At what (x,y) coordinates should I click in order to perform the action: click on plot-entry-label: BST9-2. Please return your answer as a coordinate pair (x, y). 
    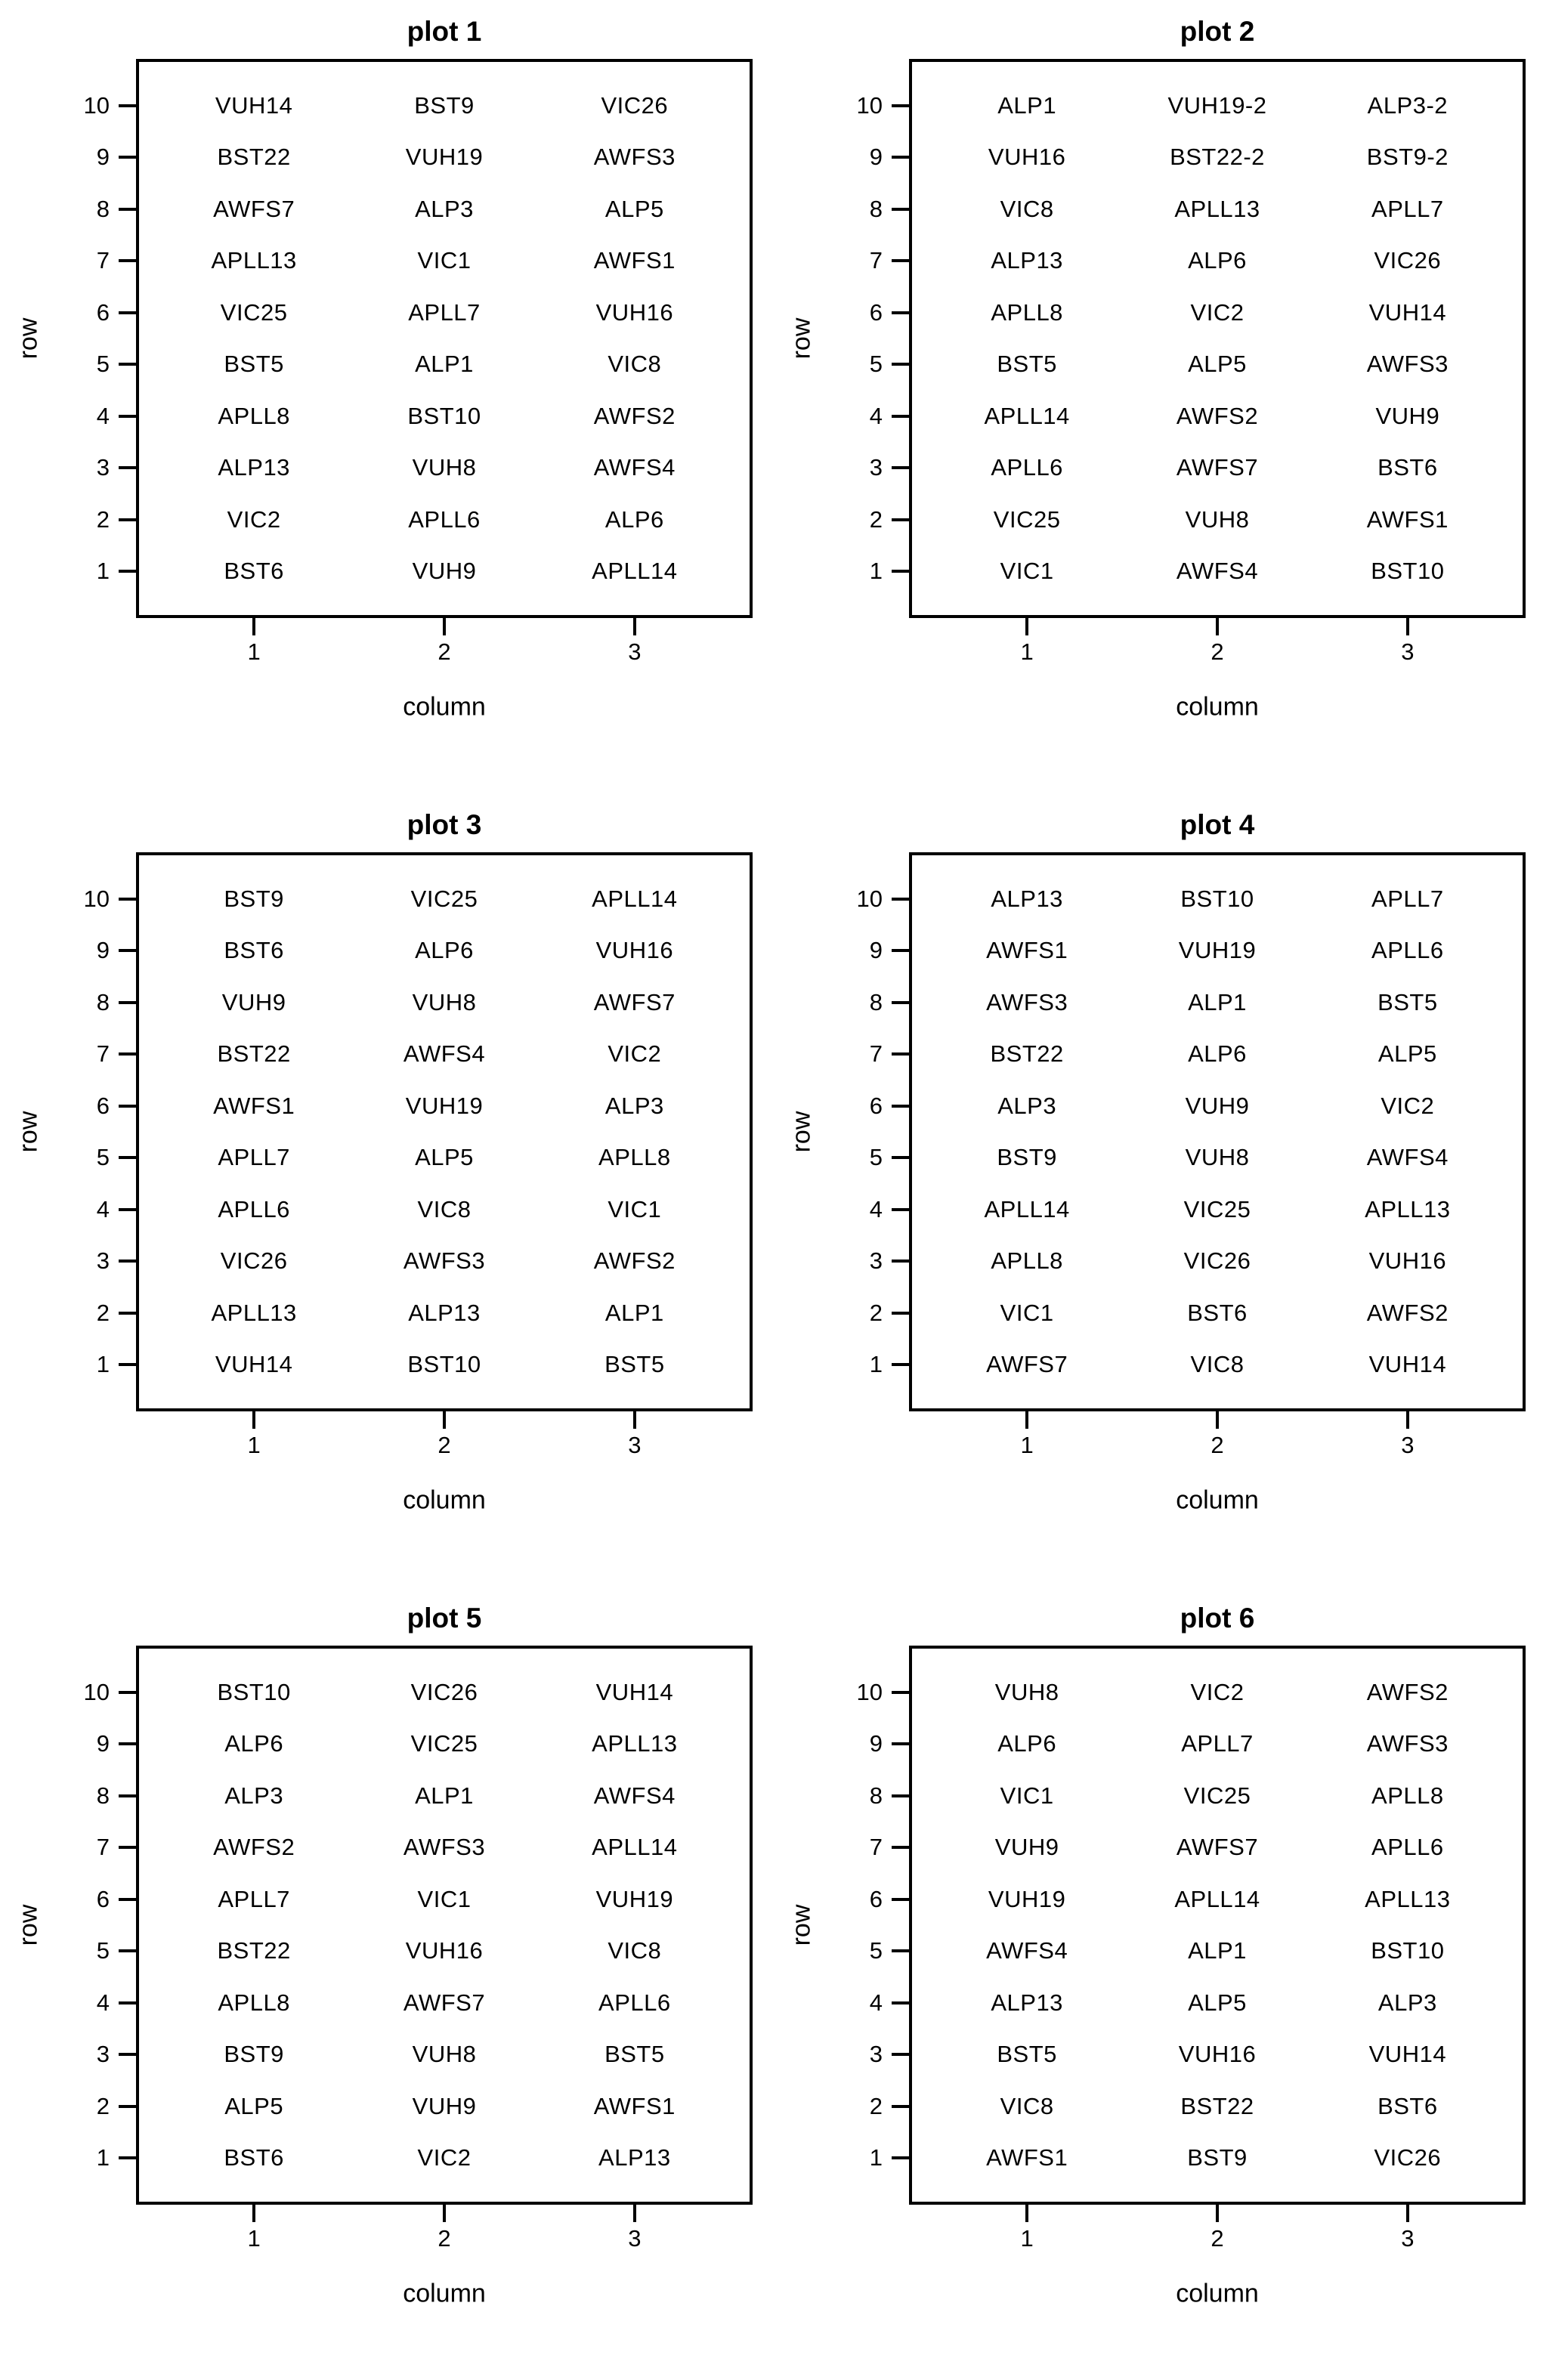
    Looking at the image, I should click on (1407, 157).